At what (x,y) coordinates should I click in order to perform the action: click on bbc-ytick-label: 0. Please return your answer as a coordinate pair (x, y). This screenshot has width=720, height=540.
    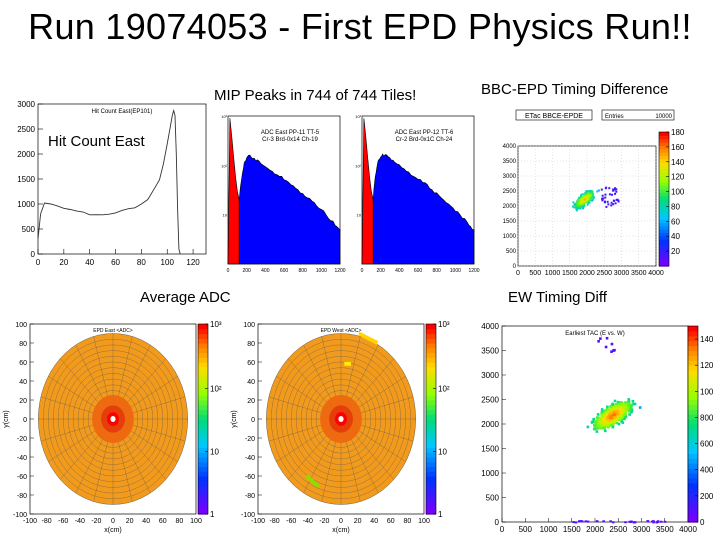
    Looking at the image, I should click on (515, 267).